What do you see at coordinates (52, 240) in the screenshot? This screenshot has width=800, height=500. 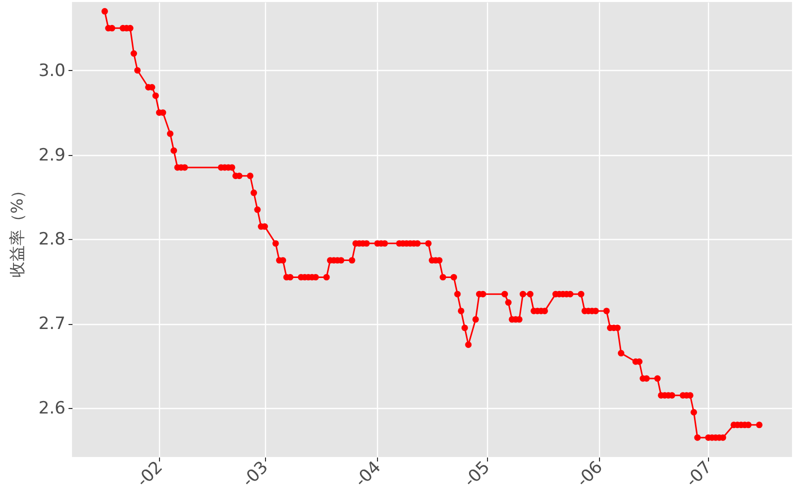 I see `y-tick-label: 2.8` at bounding box center [52, 240].